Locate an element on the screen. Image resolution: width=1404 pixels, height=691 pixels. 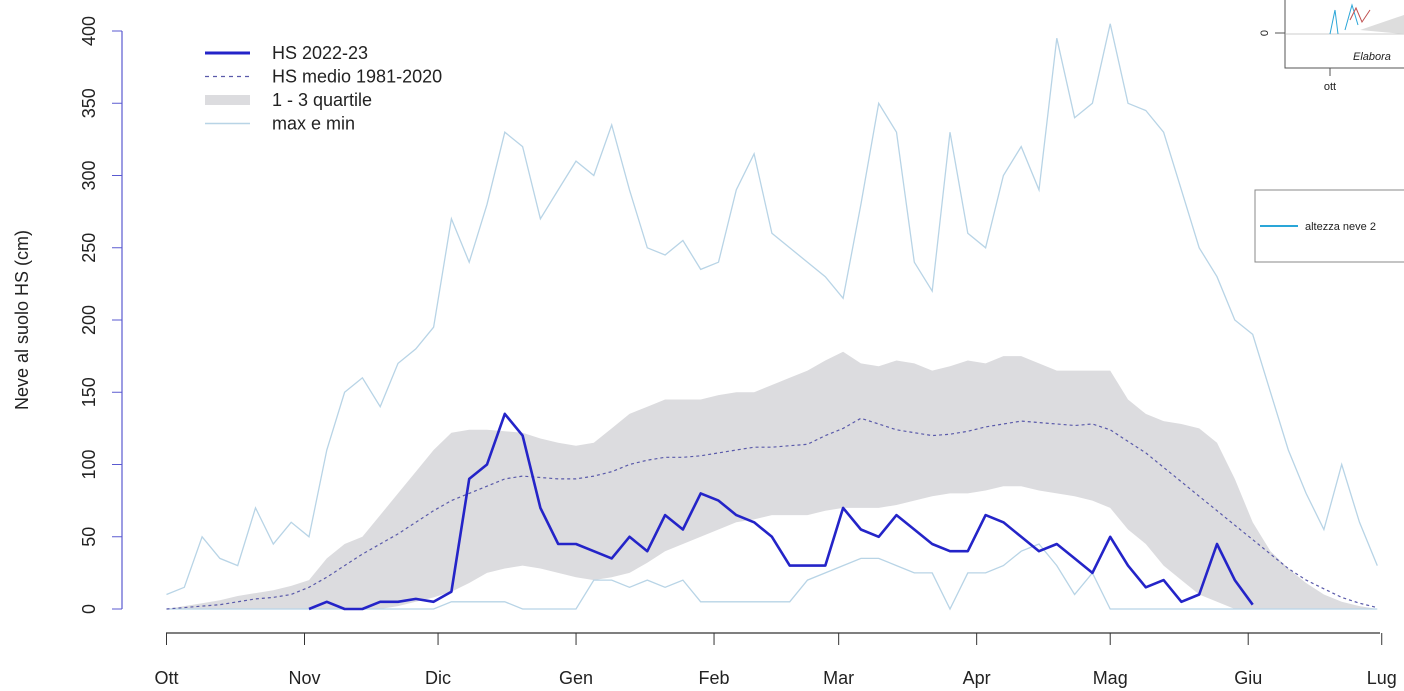
inset-note: Elabora is located at coordinates (1372, 57).